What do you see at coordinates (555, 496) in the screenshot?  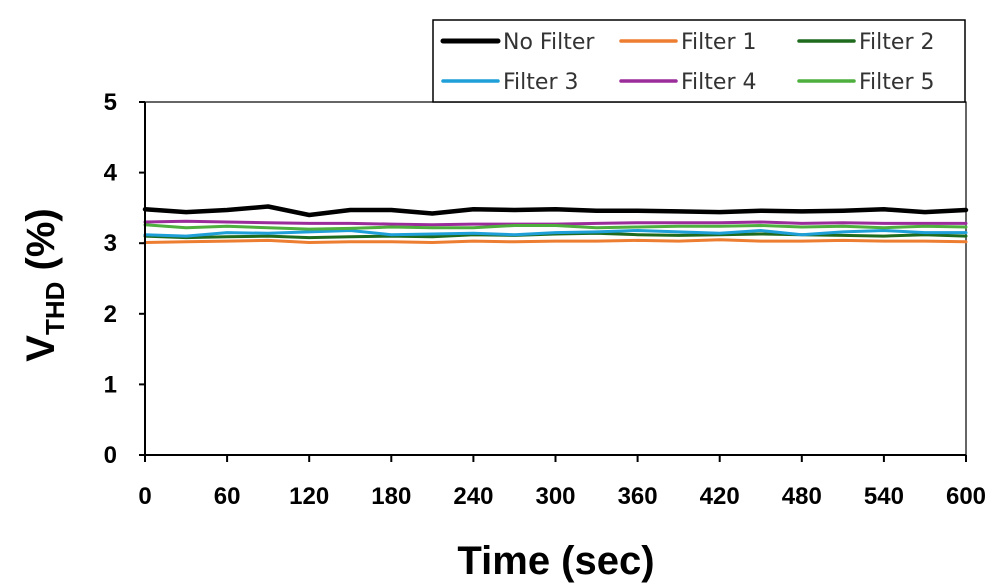 I see `x-tick-label: 300` at bounding box center [555, 496].